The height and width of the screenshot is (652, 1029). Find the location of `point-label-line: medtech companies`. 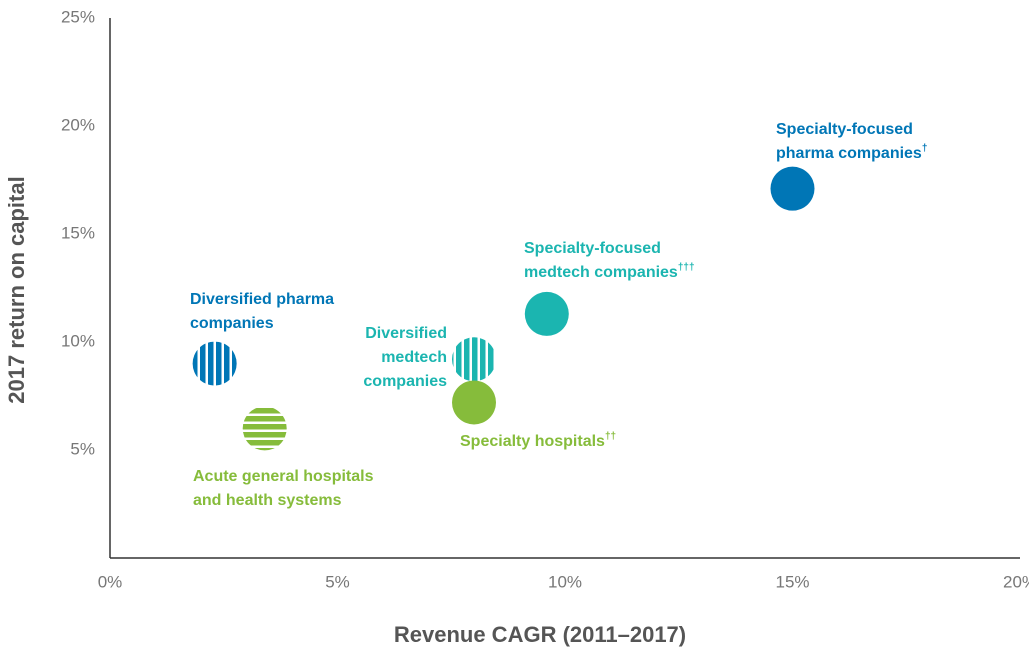

point-label-line: medtech companies is located at coordinates (601, 272).